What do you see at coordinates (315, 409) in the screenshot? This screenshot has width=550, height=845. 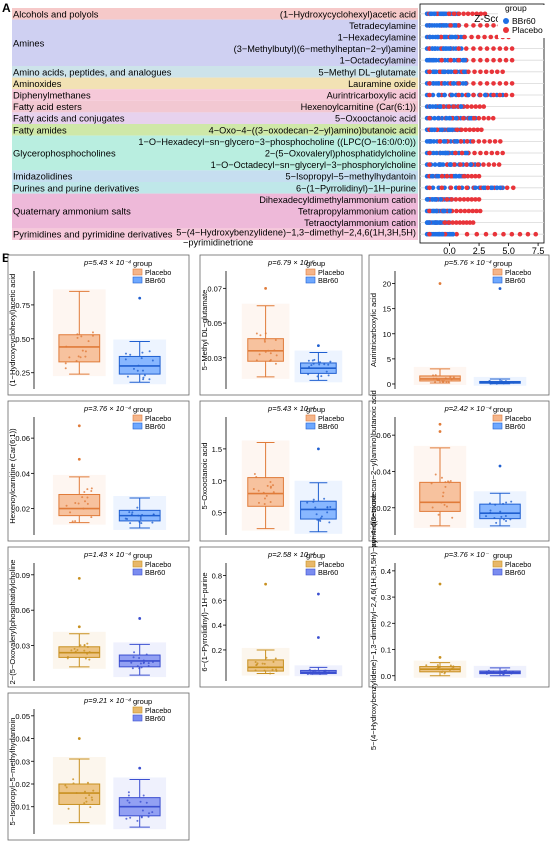 I see `legend-title: group` at bounding box center [315, 409].